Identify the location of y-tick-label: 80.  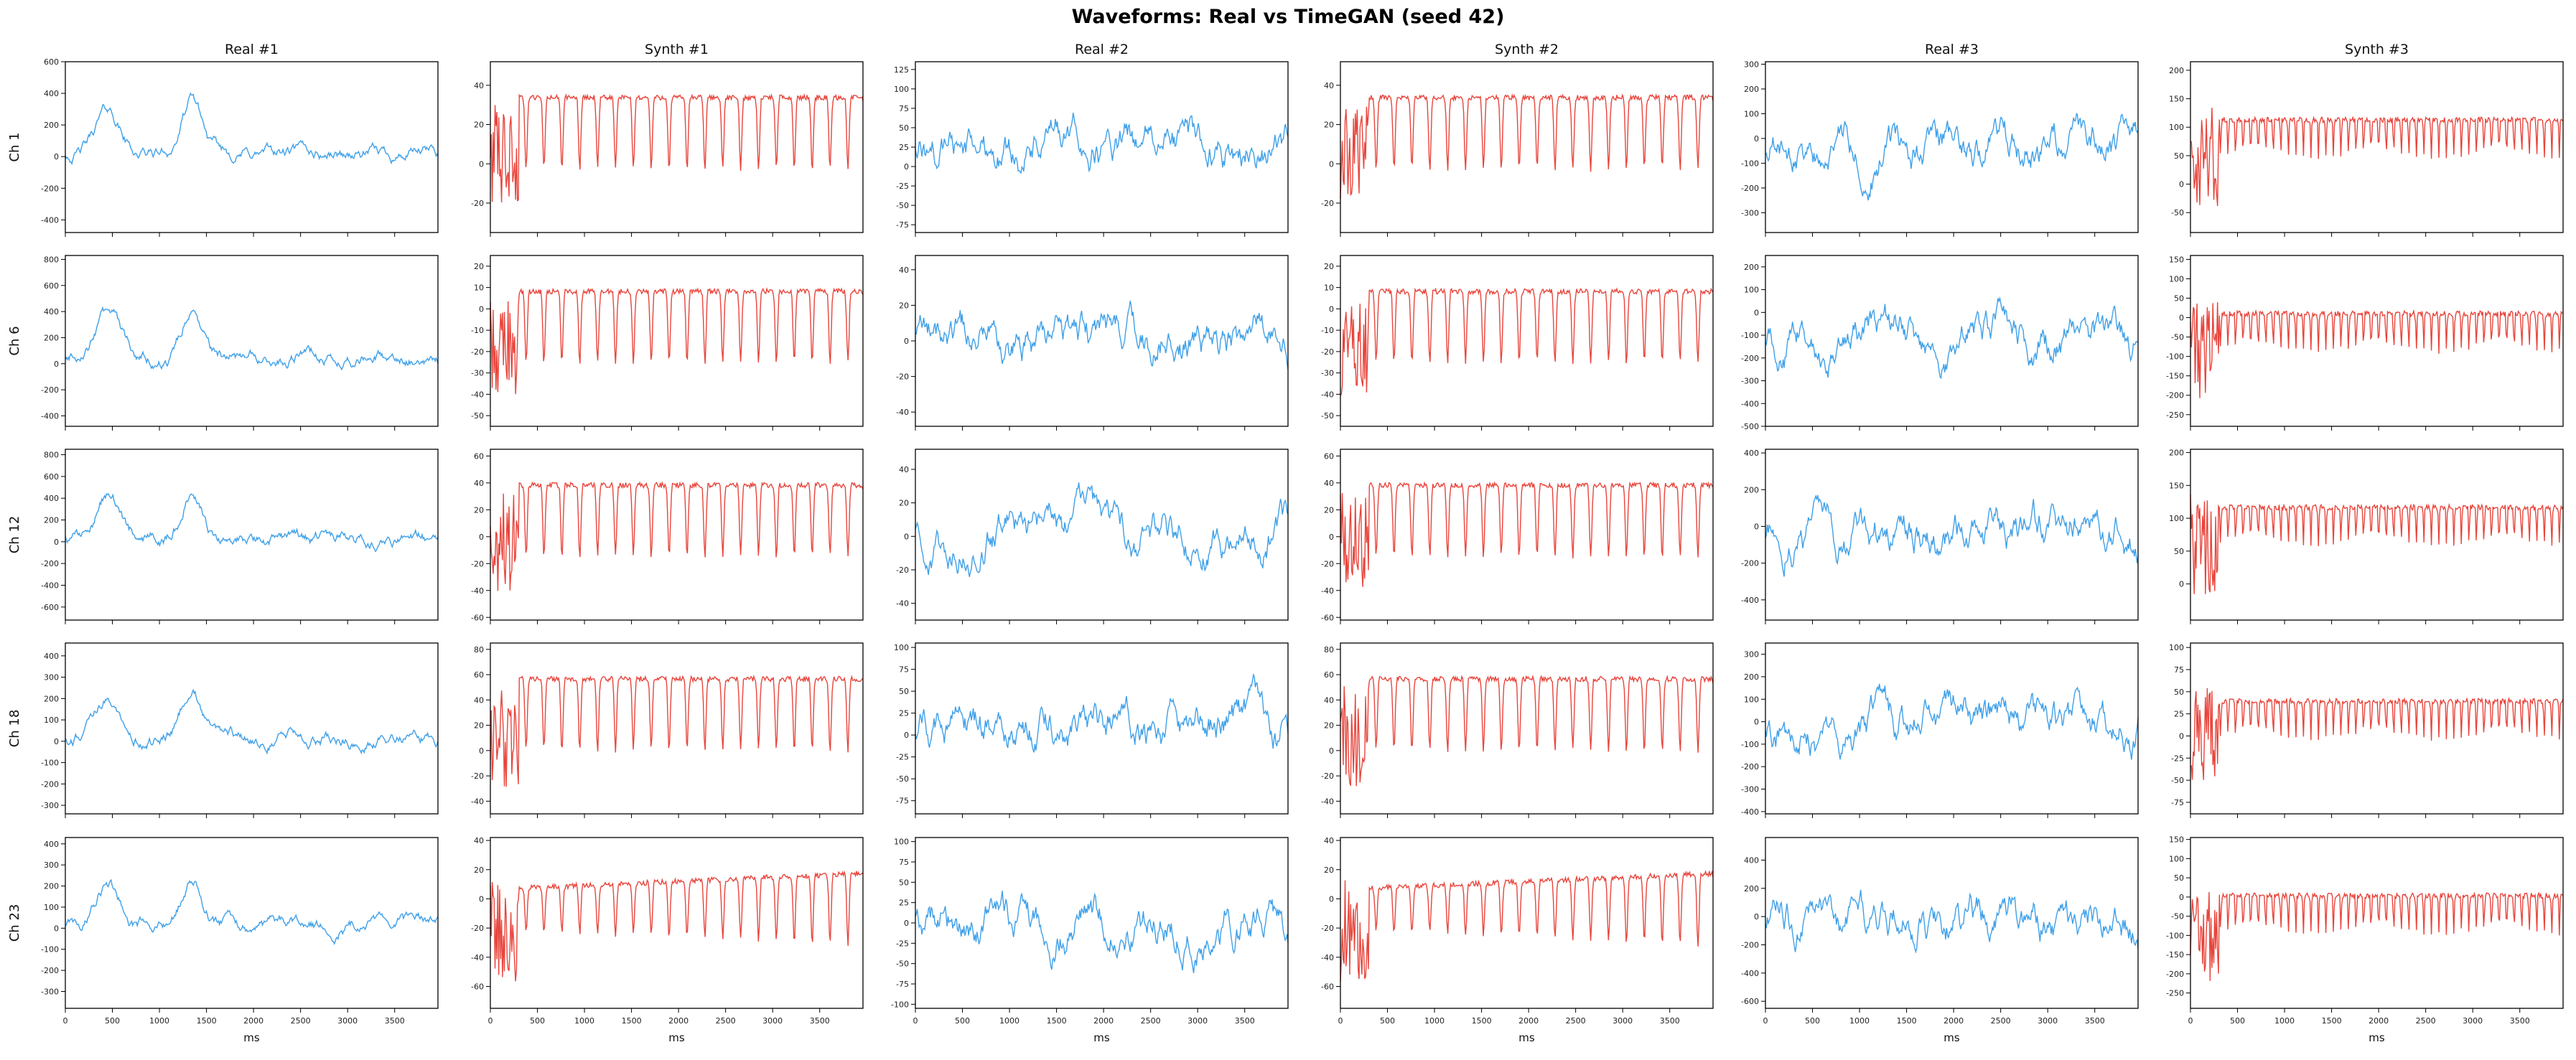
(479, 650).